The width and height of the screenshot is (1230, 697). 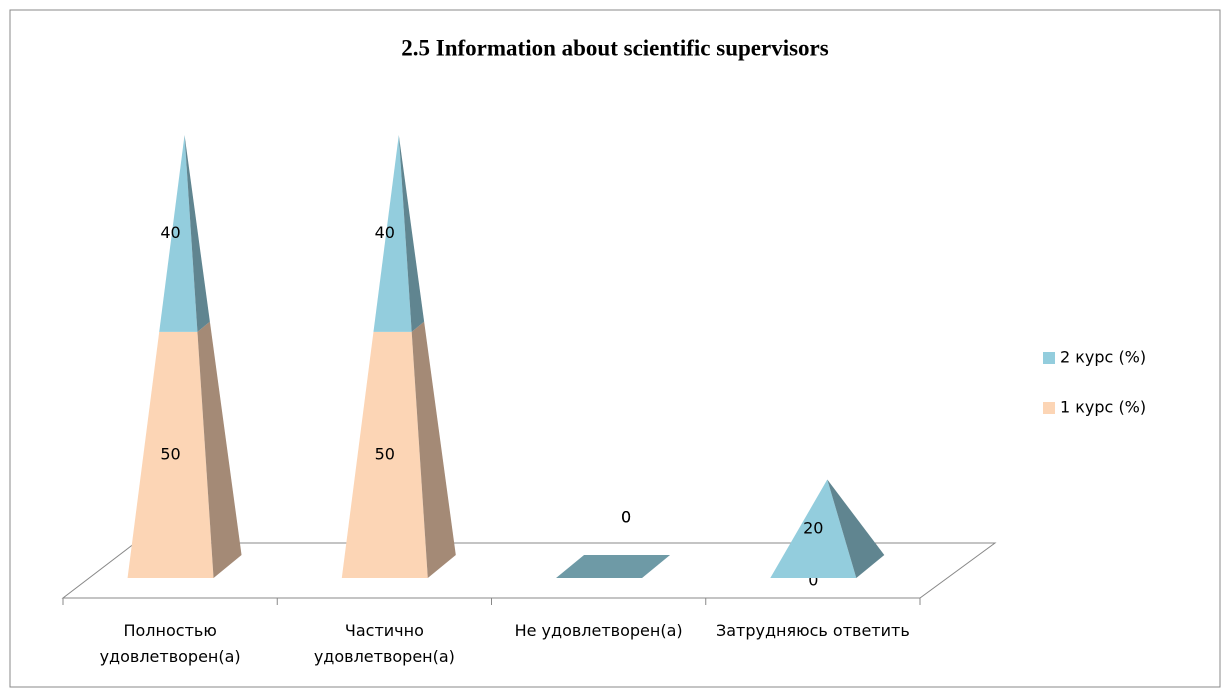 I want to click on x-tick-label: Частично удовлетворен(а), so click(x=384, y=643).